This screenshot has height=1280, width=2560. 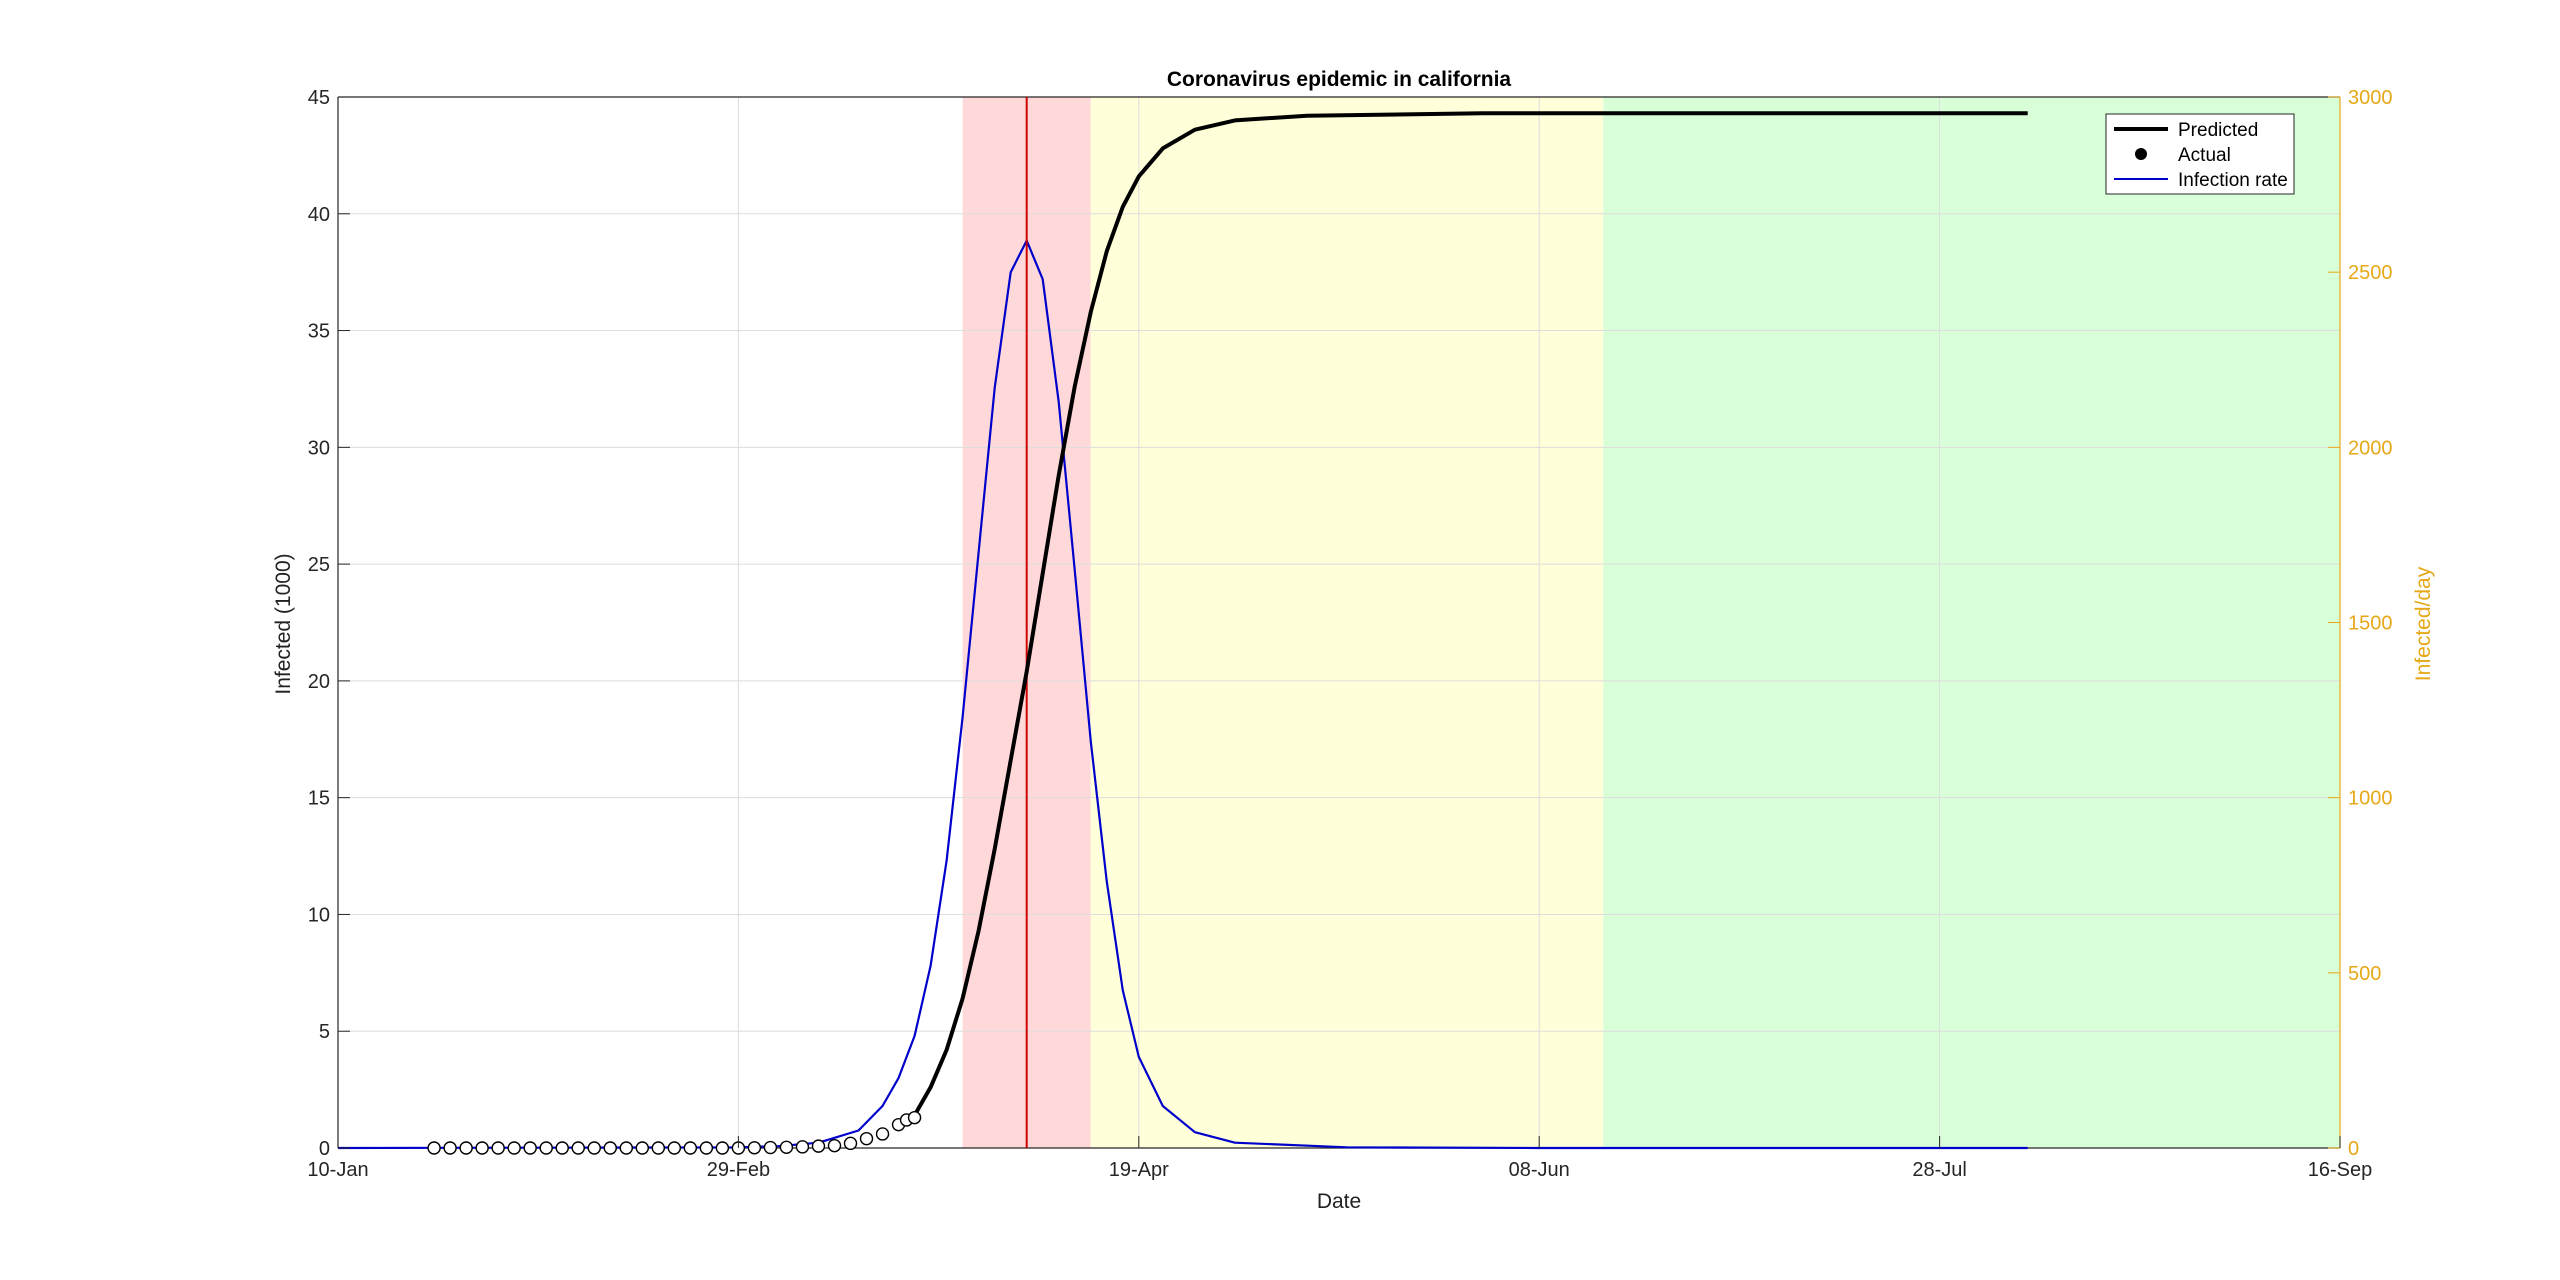 What do you see at coordinates (2423, 623) in the screenshot?
I see `y2-axis-label: Infected/day` at bounding box center [2423, 623].